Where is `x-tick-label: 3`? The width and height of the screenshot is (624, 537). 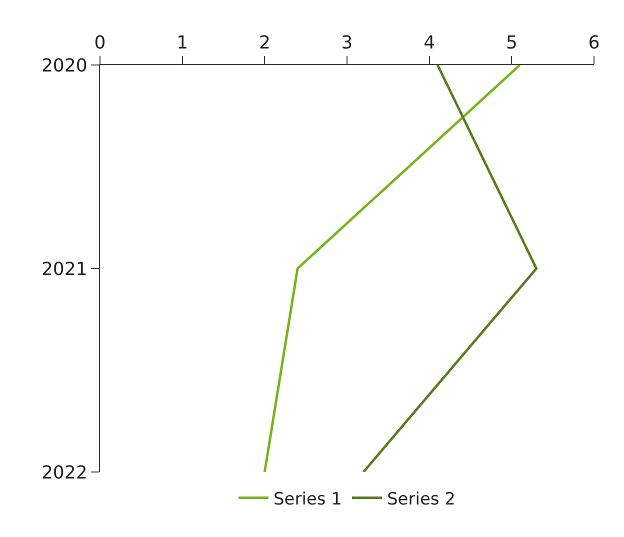 x-tick-label: 3 is located at coordinates (347, 43).